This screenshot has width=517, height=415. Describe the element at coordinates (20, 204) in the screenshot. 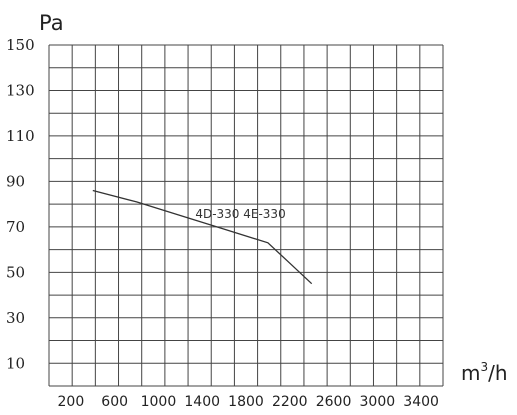

I see `y-tick-labels: 150 130 110 90 70 50 30 10` at that location.